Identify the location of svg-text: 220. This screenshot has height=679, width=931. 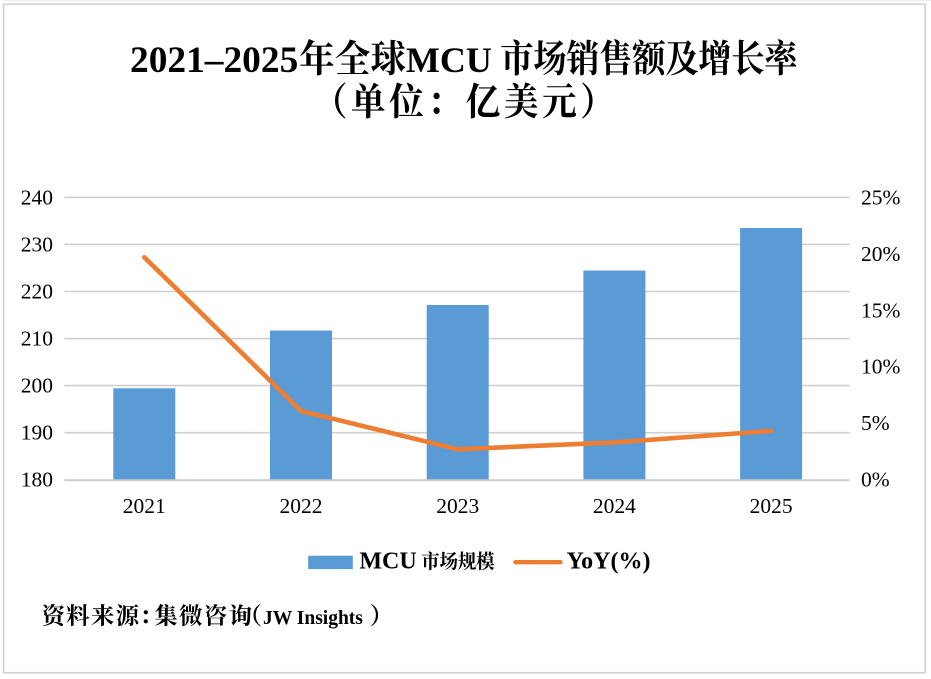
(37, 291).